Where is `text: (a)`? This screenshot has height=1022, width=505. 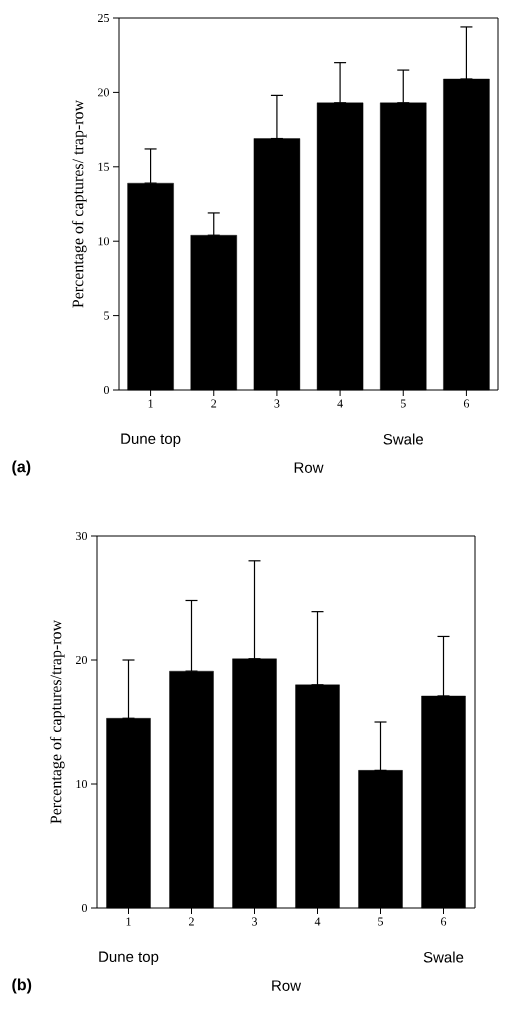
text: (a) is located at coordinates (21, 468).